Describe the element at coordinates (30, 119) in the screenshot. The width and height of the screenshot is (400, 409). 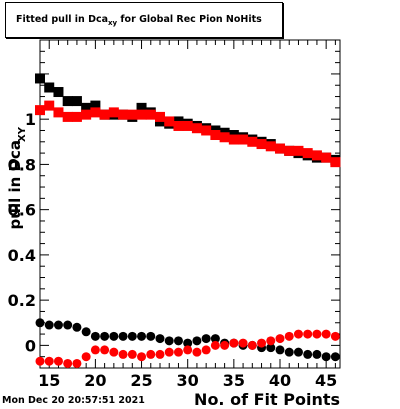
I see `y-tick-label: 1` at that location.